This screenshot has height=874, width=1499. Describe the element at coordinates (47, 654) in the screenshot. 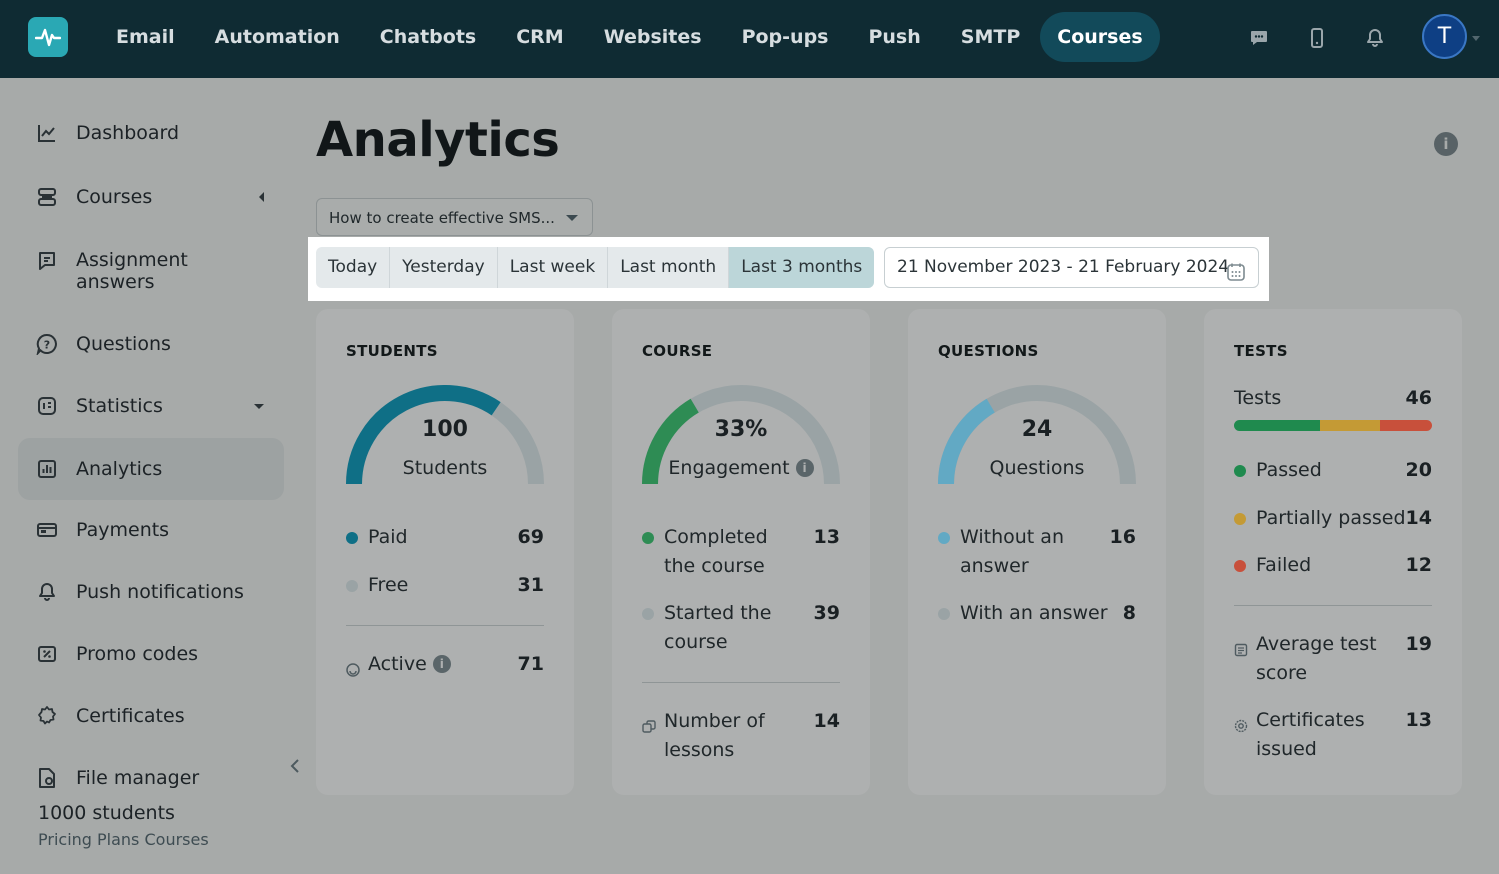

I see `promo-icon` at that location.